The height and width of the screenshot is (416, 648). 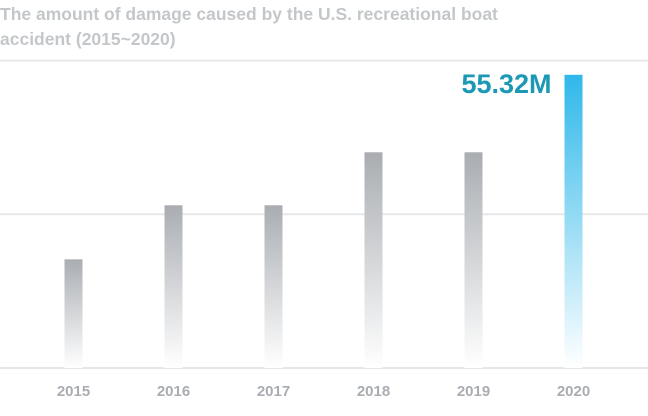 I want to click on x-tick-label: 2018, so click(x=373, y=391).